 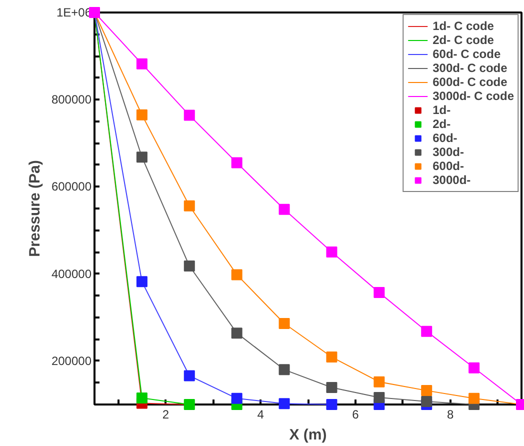 I want to click on x-tick-label: 2, so click(x=166, y=415).